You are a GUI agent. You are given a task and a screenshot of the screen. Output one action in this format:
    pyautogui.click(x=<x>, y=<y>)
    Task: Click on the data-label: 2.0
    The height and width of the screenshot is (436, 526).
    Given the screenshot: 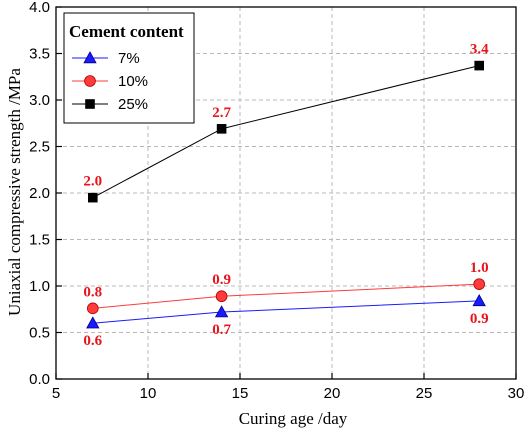 What is the action you would take?
    pyautogui.click(x=92, y=182)
    